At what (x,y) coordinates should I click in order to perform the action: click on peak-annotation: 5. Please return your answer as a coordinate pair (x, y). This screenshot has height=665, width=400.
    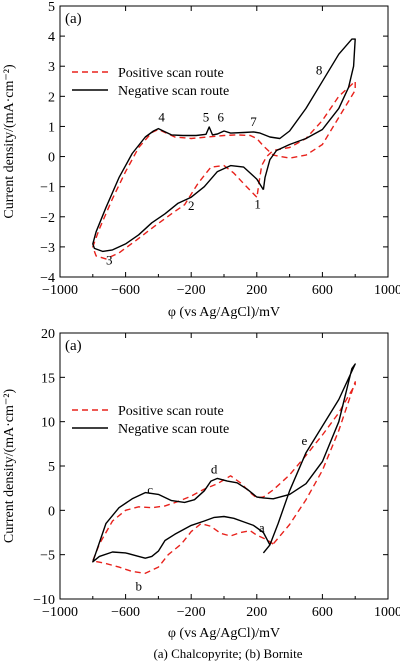
    Looking at the image, I should click on (206, 116).